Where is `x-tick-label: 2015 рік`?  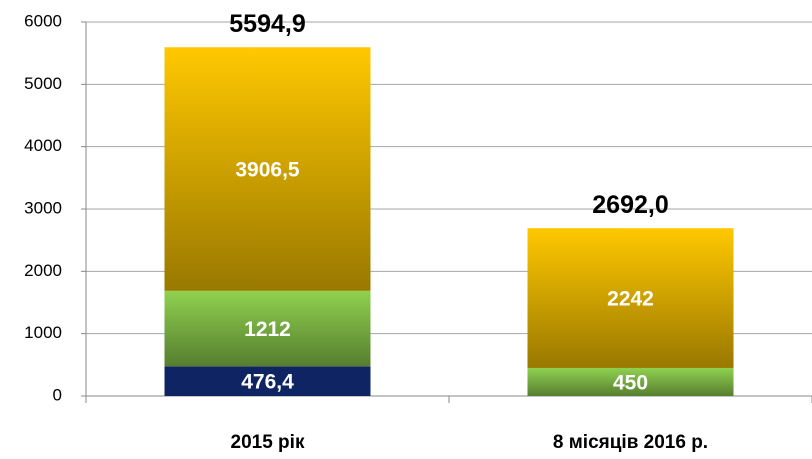
x-tick-label: 2015 рік is located at coordinates (268, 442).